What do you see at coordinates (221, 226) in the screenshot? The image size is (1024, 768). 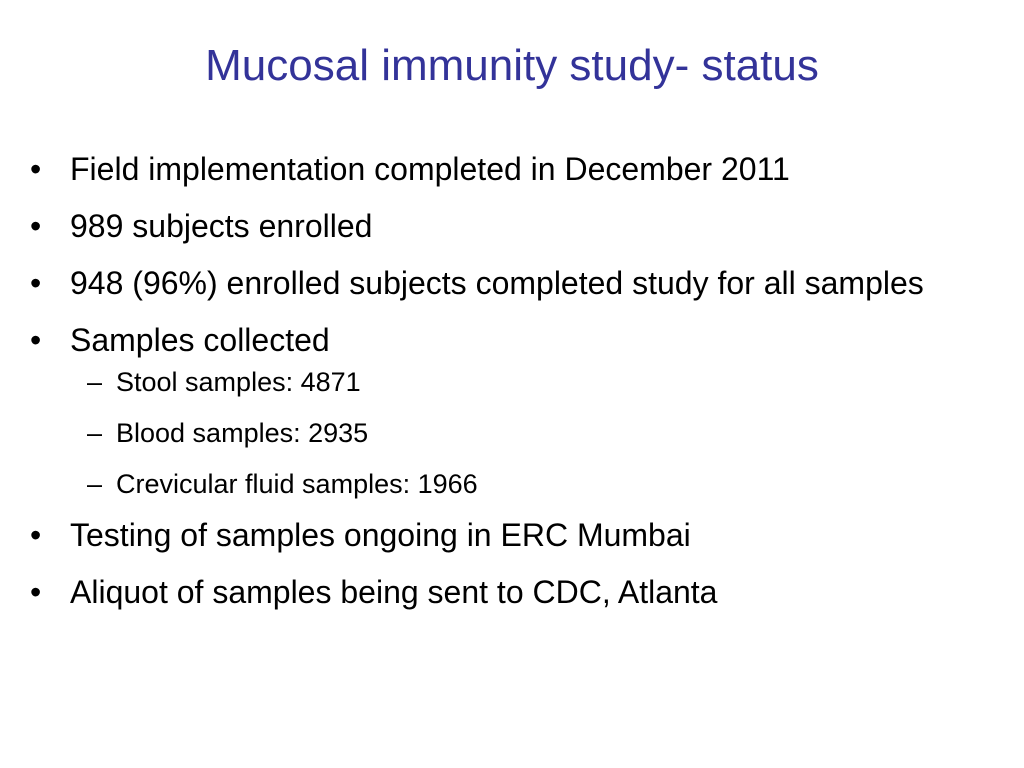 I see `bullet-text: 989 subjects enrolled` at bounding box center [221, 226].